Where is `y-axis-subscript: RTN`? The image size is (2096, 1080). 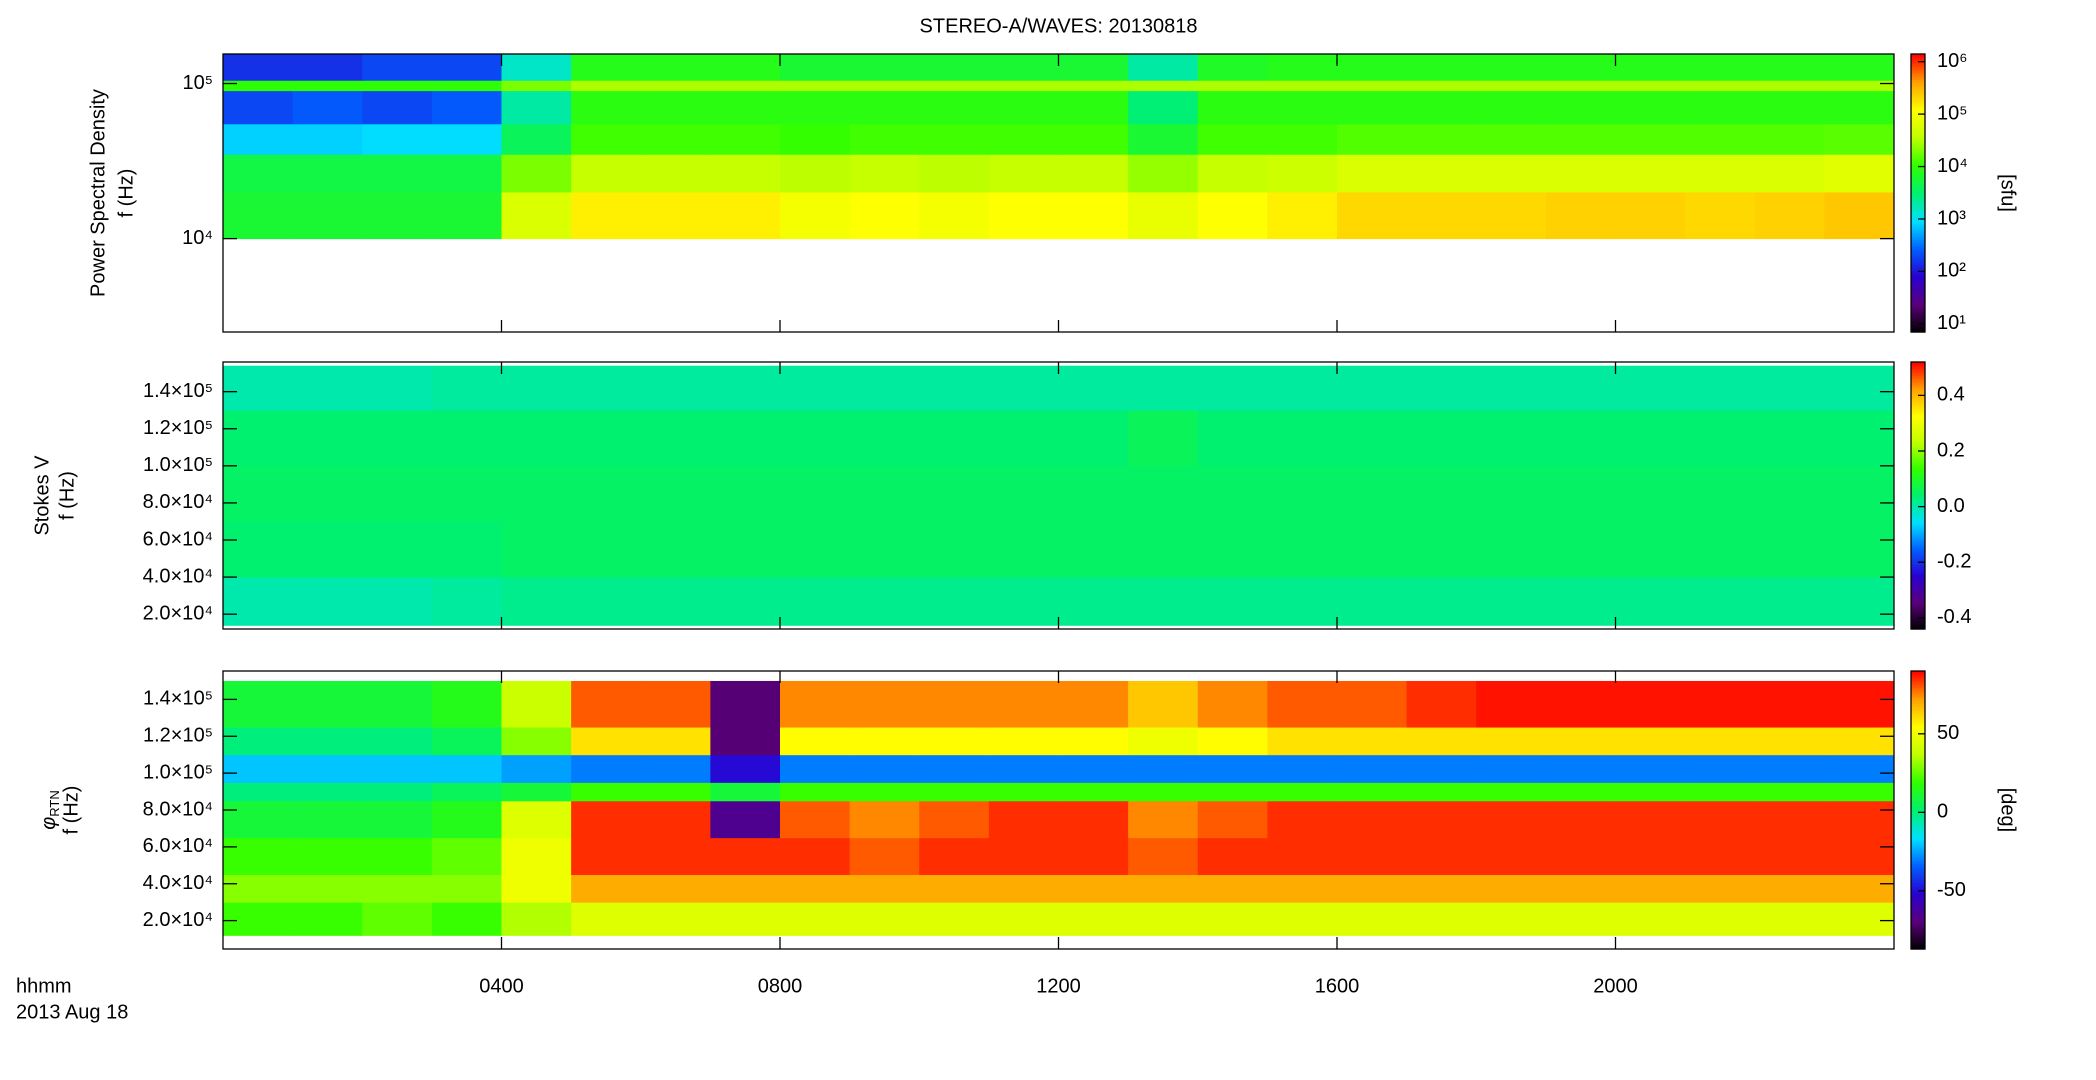
y-axis-subscript: RTN is located at coordinates (54, 803).